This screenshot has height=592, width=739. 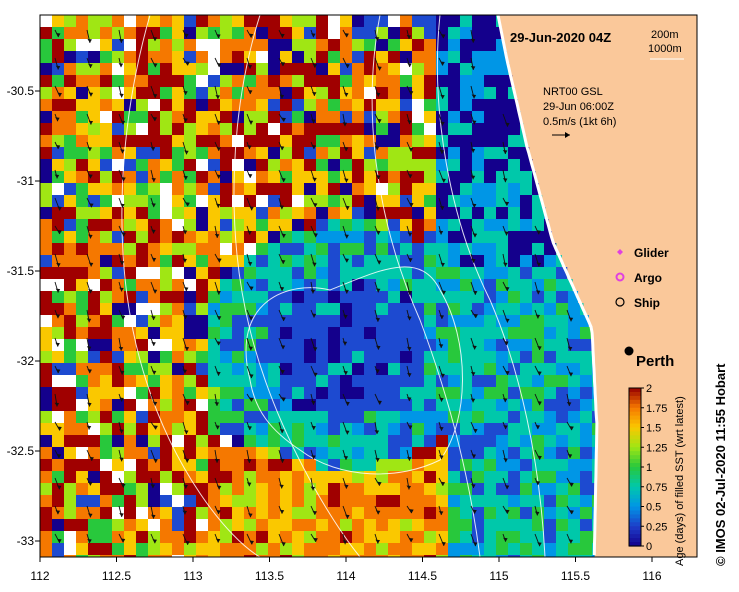 I want to click on colorbar-title: Age (days) of filled SST (wrt latest), so click(x=680, y=481).